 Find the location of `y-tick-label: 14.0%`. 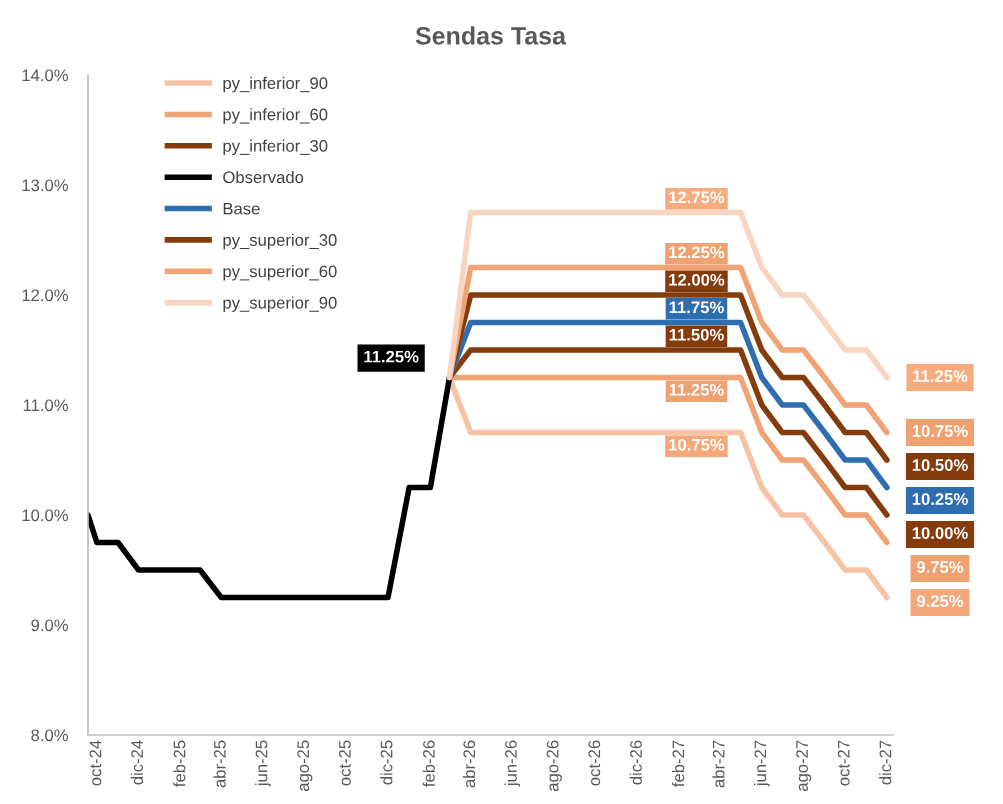

y-tick-label: 14.0% is located at coordinates (45, 75).